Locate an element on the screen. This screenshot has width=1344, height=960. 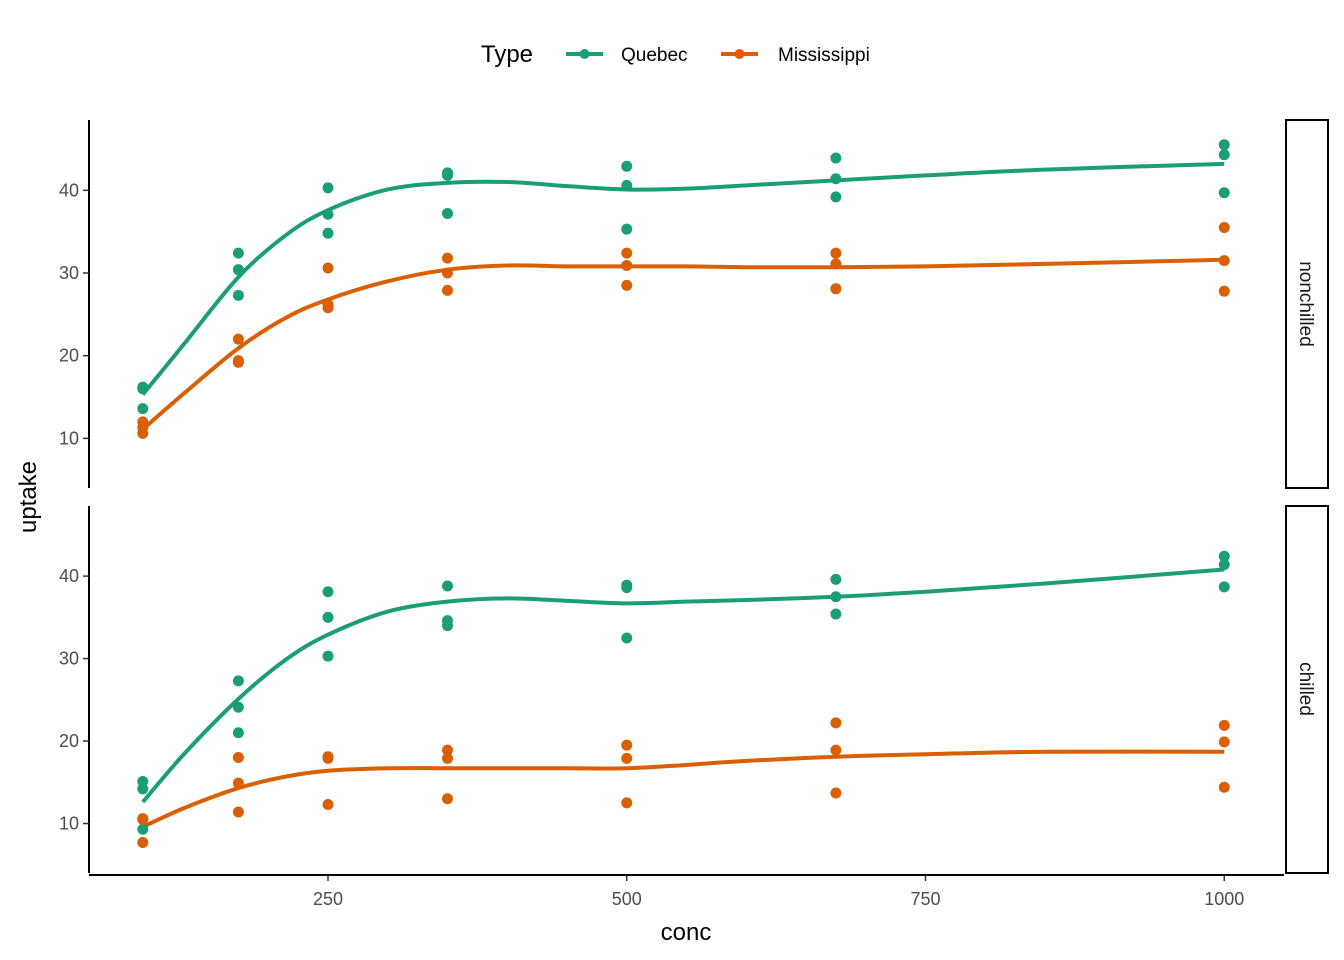
smooth-line-nonchilled-mississippi is located at coordinates (683, 344).